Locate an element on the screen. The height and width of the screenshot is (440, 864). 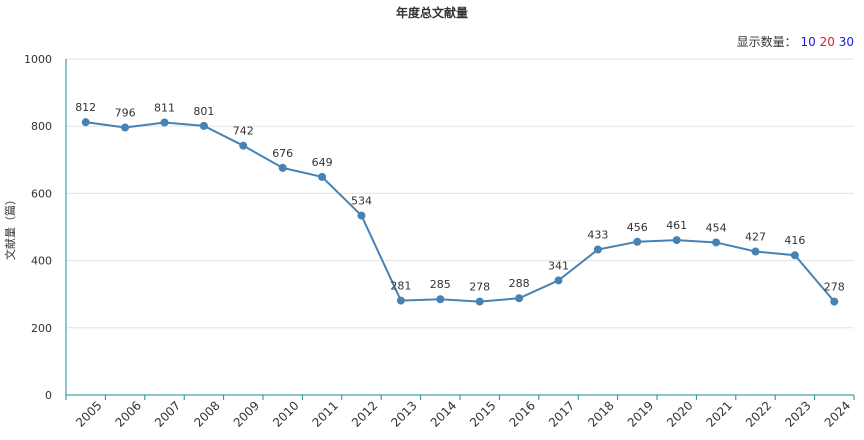
x-tick-label: 2017 is located at coordinates (561, 413).